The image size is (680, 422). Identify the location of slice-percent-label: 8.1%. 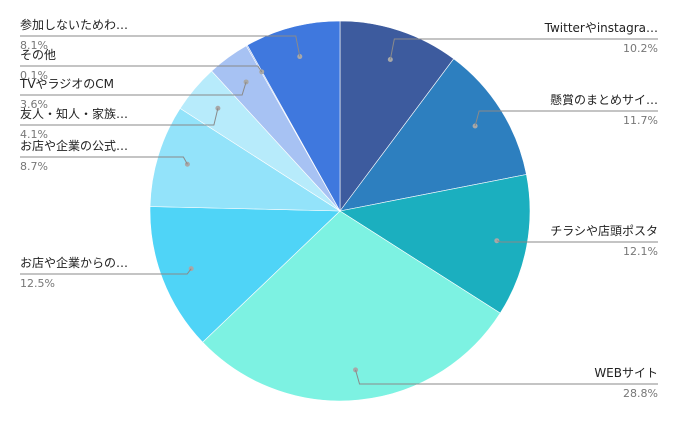
(34, 45).